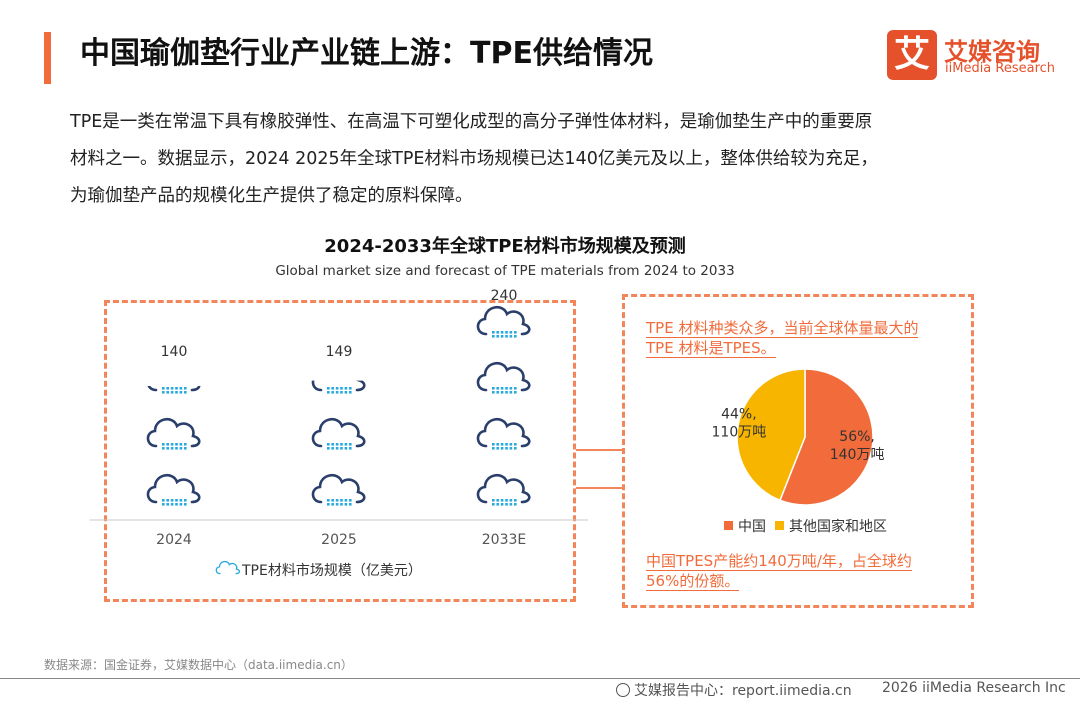 Image resolution: width=1080 pixels, height=702 pixels. What do you see at coordinates (505, 246) in the screenshot?
I see `chart-title: 2024-2033年全球TPE材料市场规模及预测` at bounding box center [505, 246].